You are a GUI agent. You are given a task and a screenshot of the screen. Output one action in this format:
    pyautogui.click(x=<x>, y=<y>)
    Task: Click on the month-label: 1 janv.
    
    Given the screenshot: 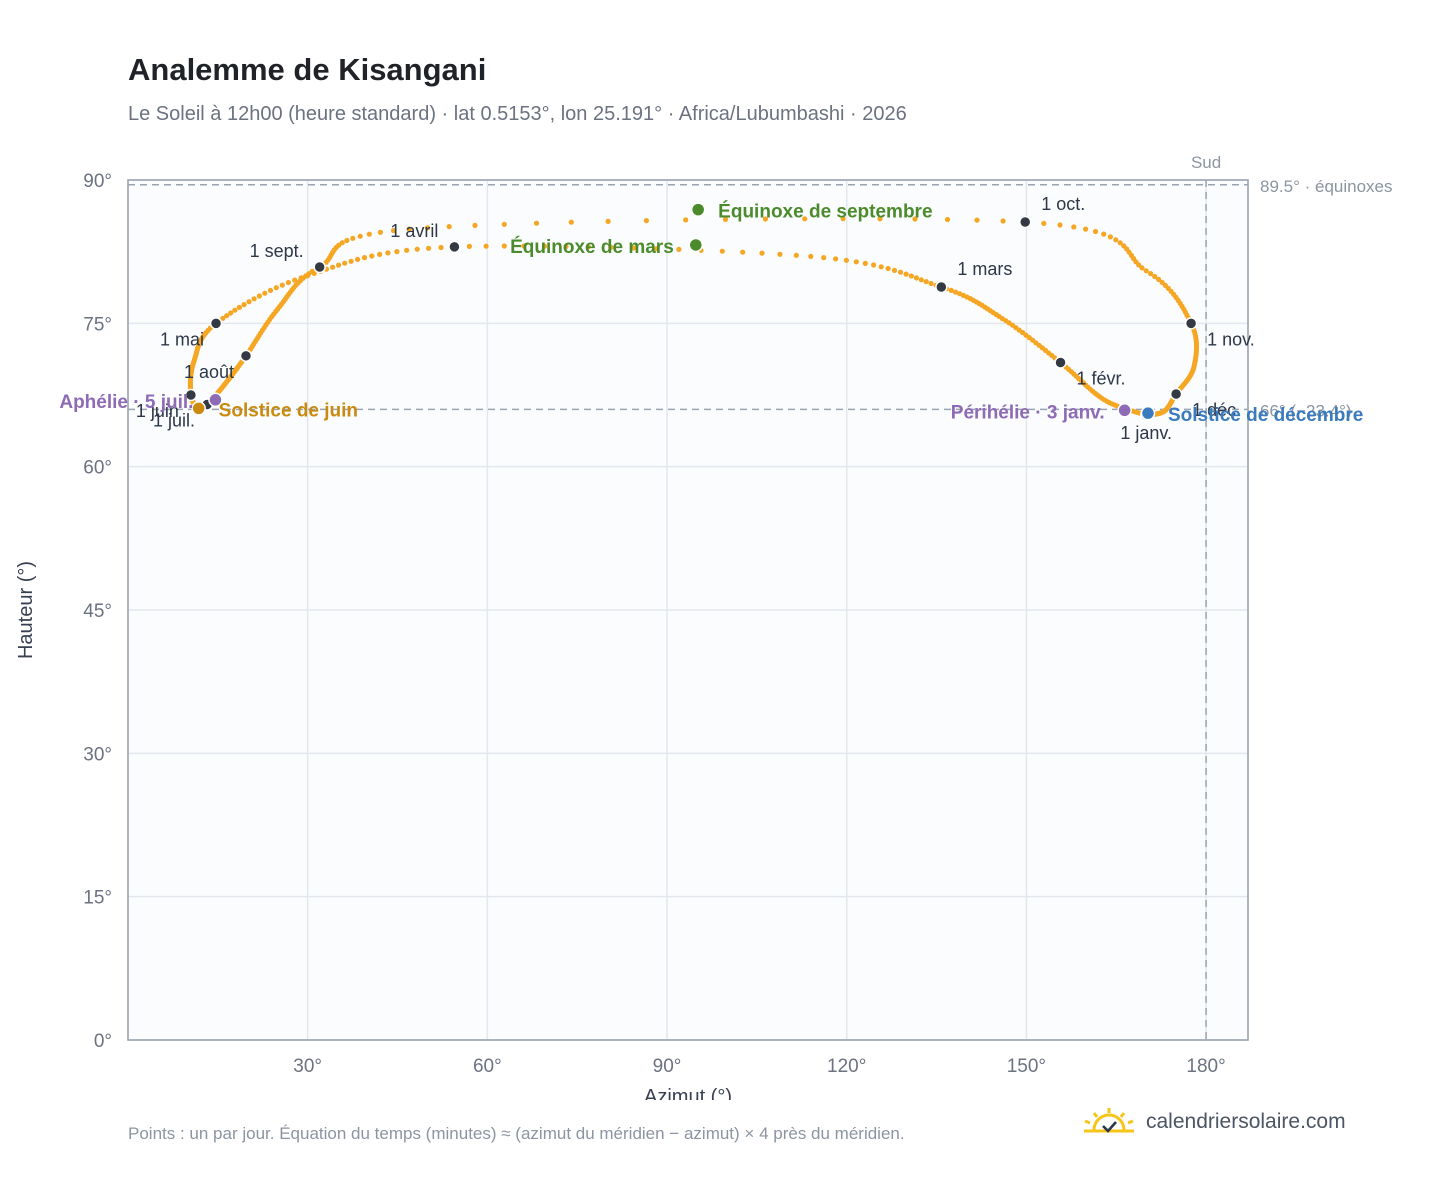 What is the action you would take?
    pyautogui.click(x=1146, y=433)
    